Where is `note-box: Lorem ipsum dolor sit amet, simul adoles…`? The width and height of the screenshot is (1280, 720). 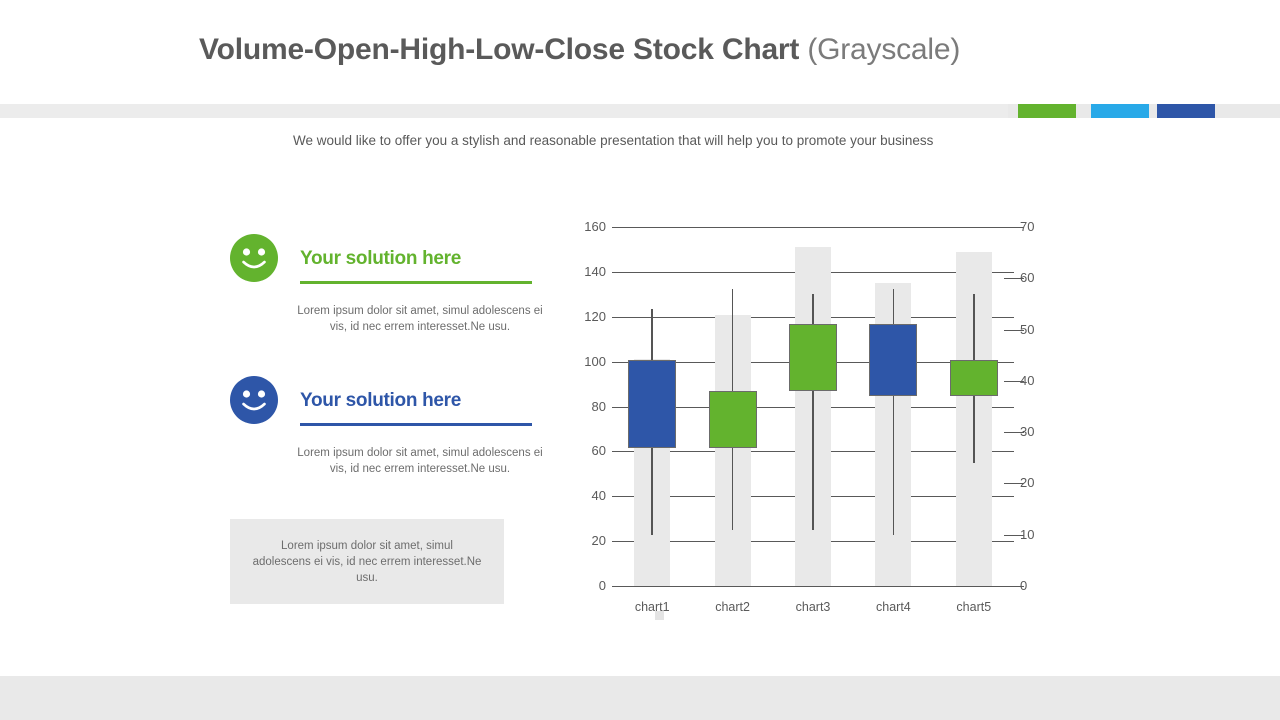 note-box: Lorem ipsum dolor sit amet, simul adoles… is located at coordinates (367, 561).